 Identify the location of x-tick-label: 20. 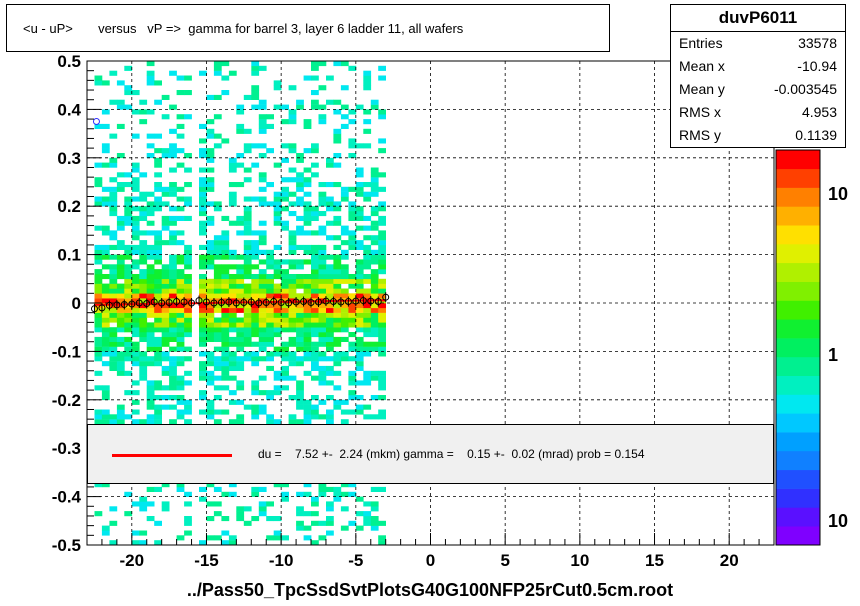
(729, 560).